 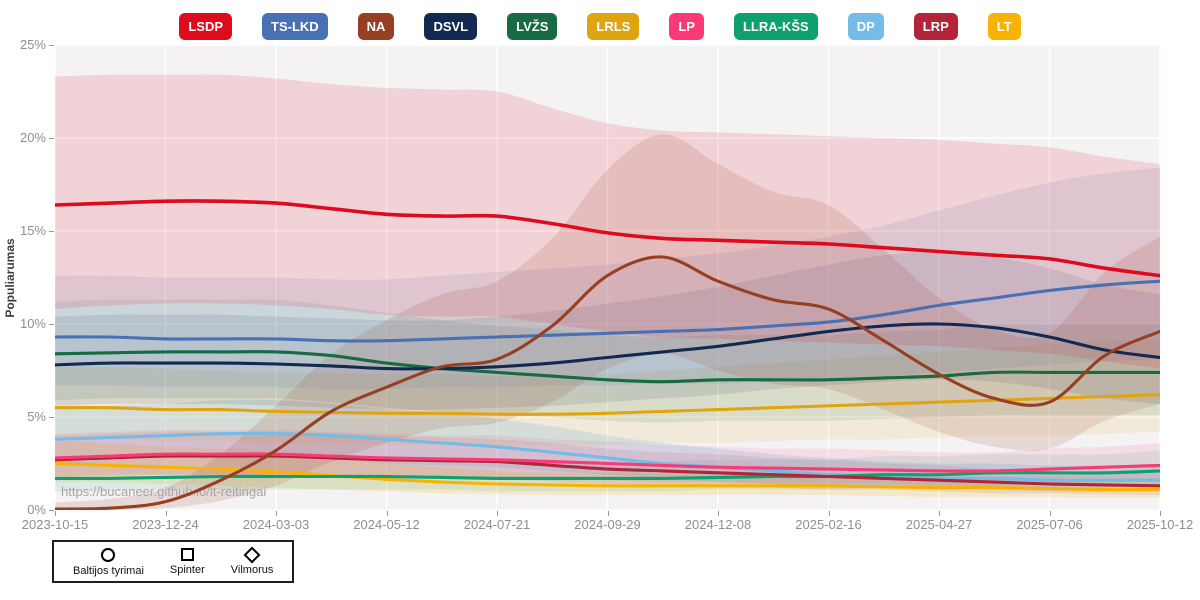 What do you see at coordinates (55, 524) in the screenshot?
I see `x-tick-label: 2023-10-15` at bounding box center [55, 524].